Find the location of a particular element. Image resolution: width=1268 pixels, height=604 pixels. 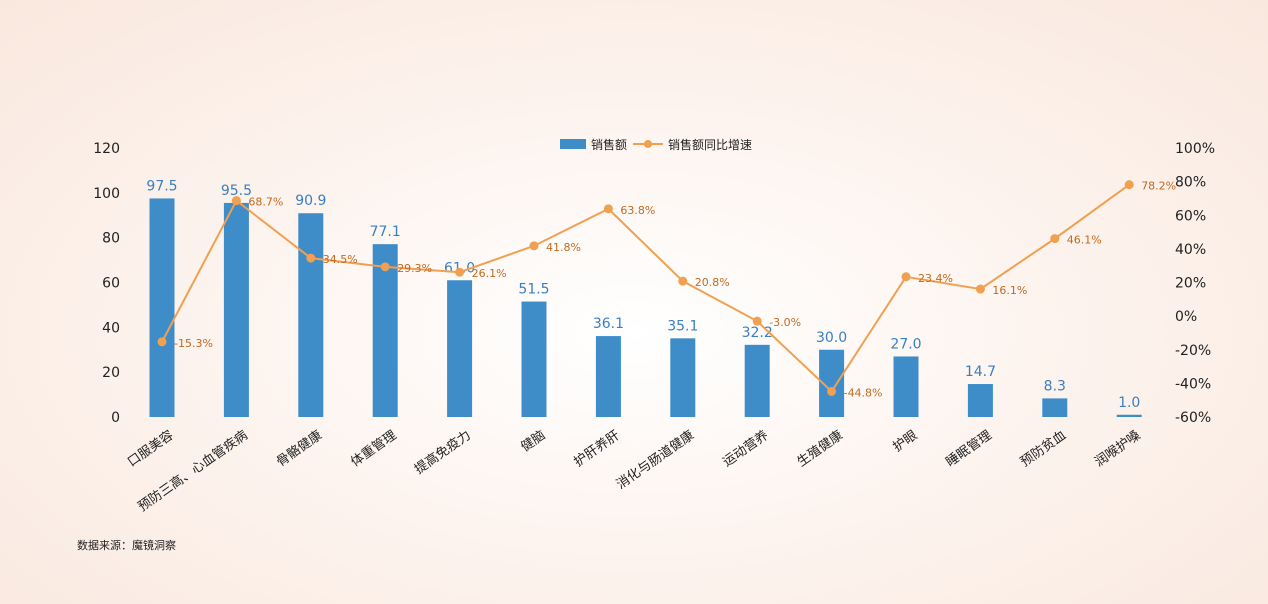

category-label: 运动营养 is located at coordinates (746, 448).